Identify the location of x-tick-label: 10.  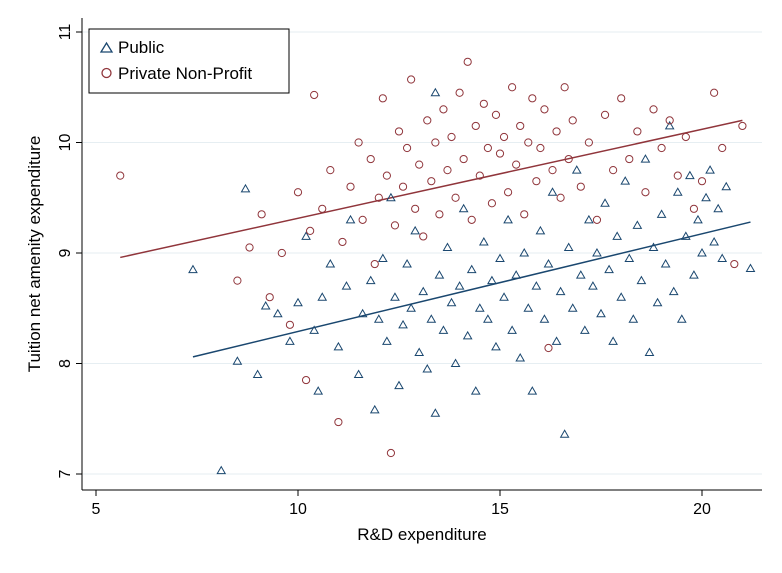
(298, 509).